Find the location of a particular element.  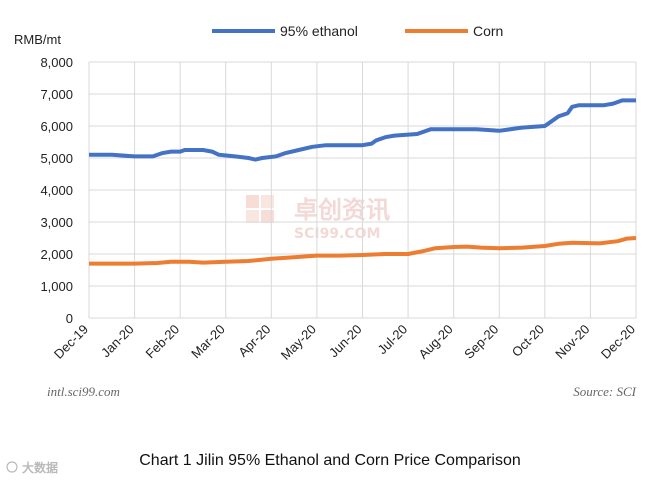

y-tick-label: 5,000 is located at coordinates (56, 158).